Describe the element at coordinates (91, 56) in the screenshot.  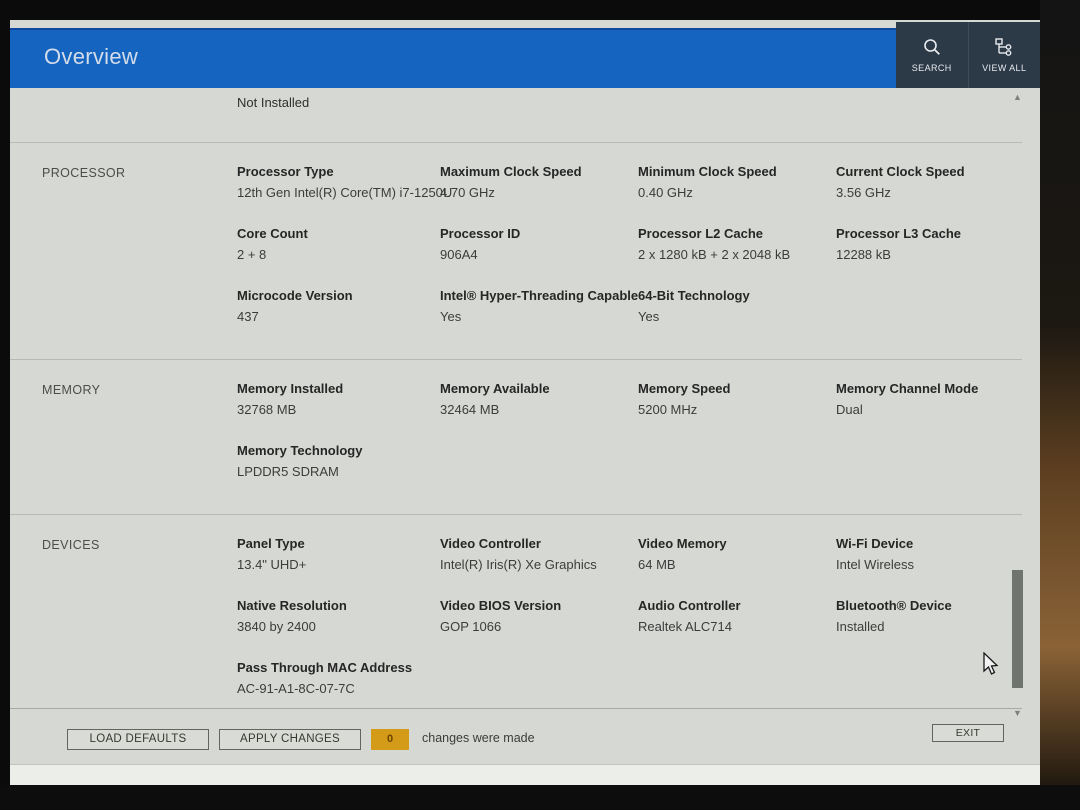
I see `page-title: Overview` at that location.